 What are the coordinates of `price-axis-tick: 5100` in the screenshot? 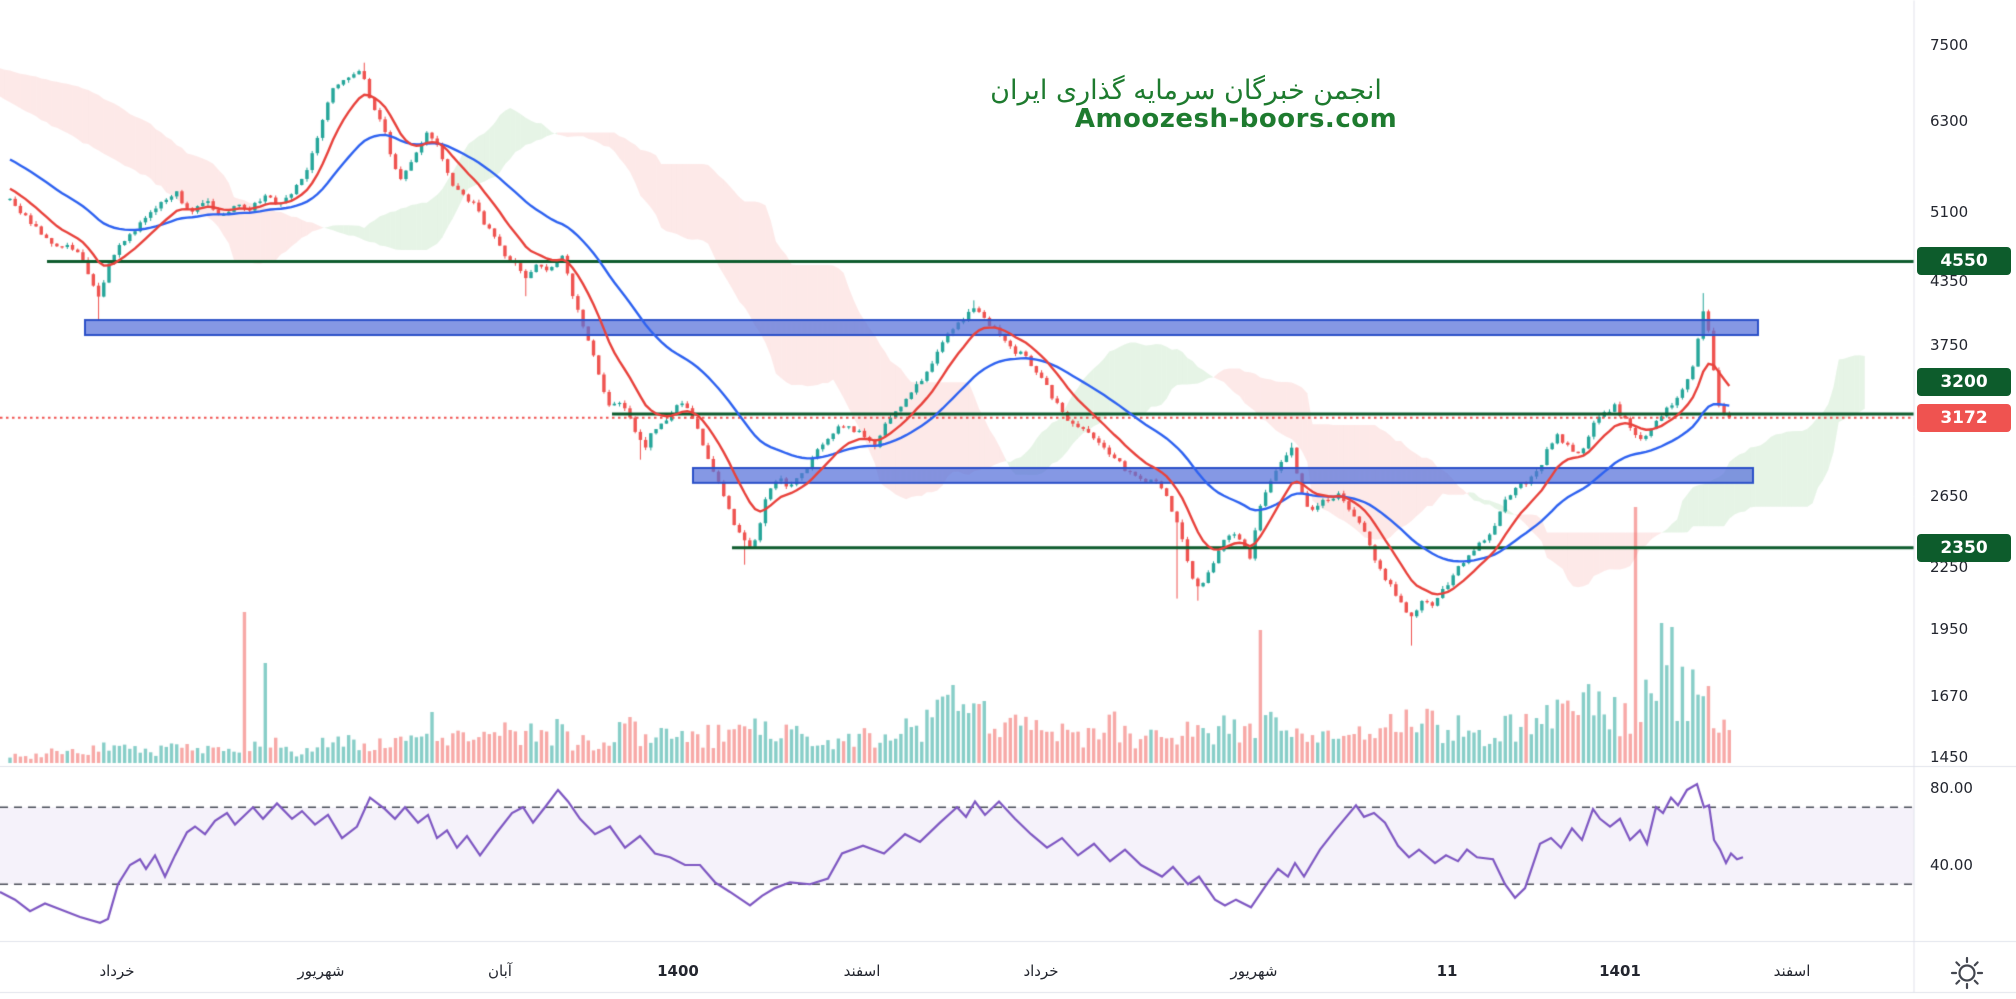 It's located at (1949, 212).